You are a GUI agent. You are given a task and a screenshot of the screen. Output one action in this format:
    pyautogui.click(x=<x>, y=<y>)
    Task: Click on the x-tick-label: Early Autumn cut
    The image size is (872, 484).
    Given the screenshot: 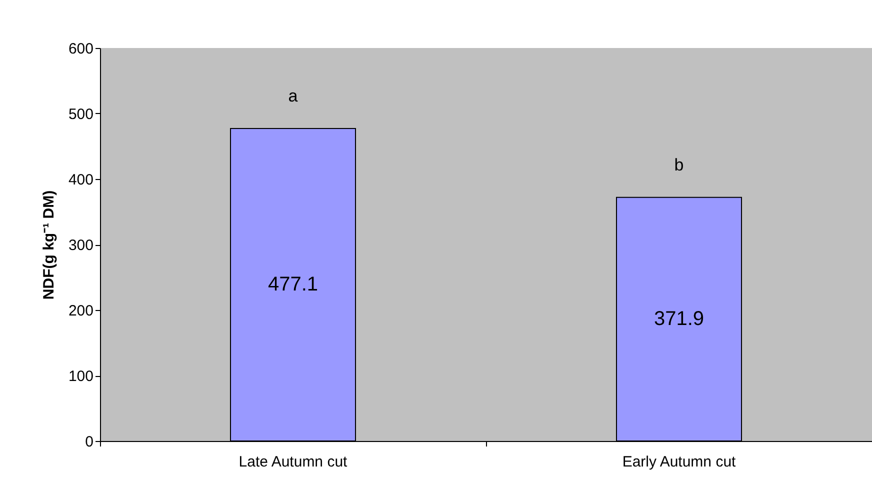 What is the action you would take?
    pyautogui.click(x=679, y=462)
    